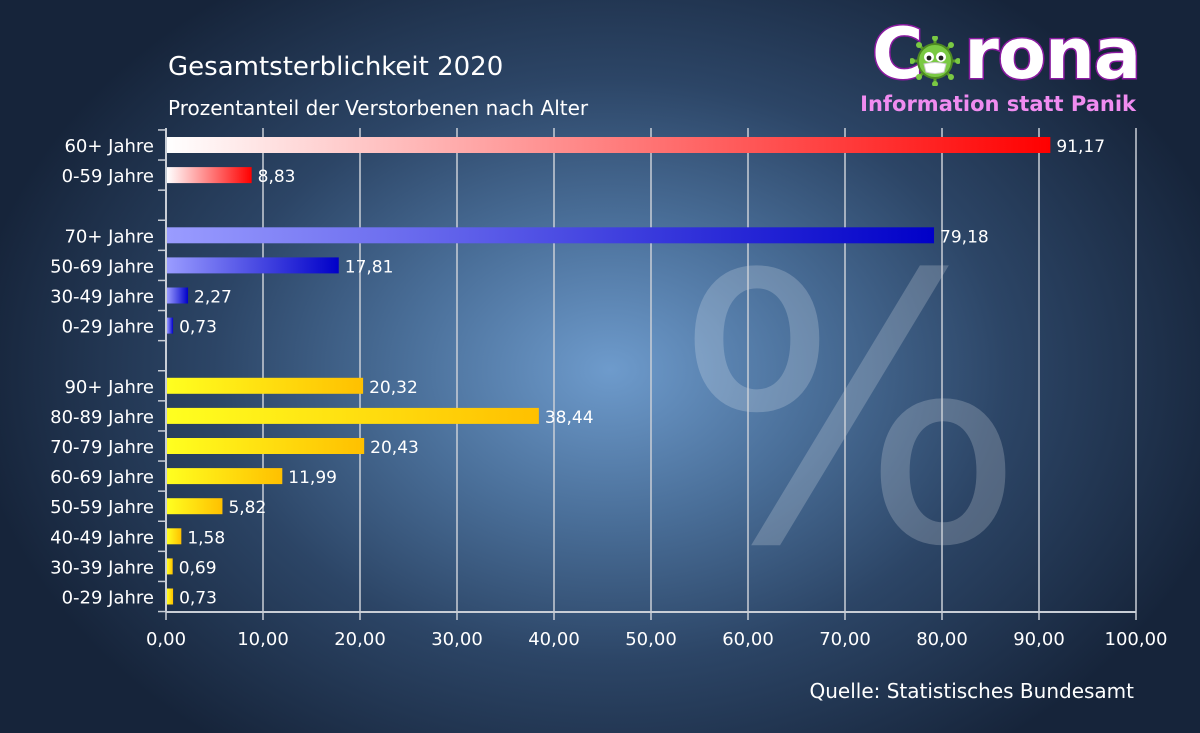 The image size is (1200, 733). Describe the element at coordinates (1080, 147) in the screenshot. I see `value-label: 91,17` at that location.